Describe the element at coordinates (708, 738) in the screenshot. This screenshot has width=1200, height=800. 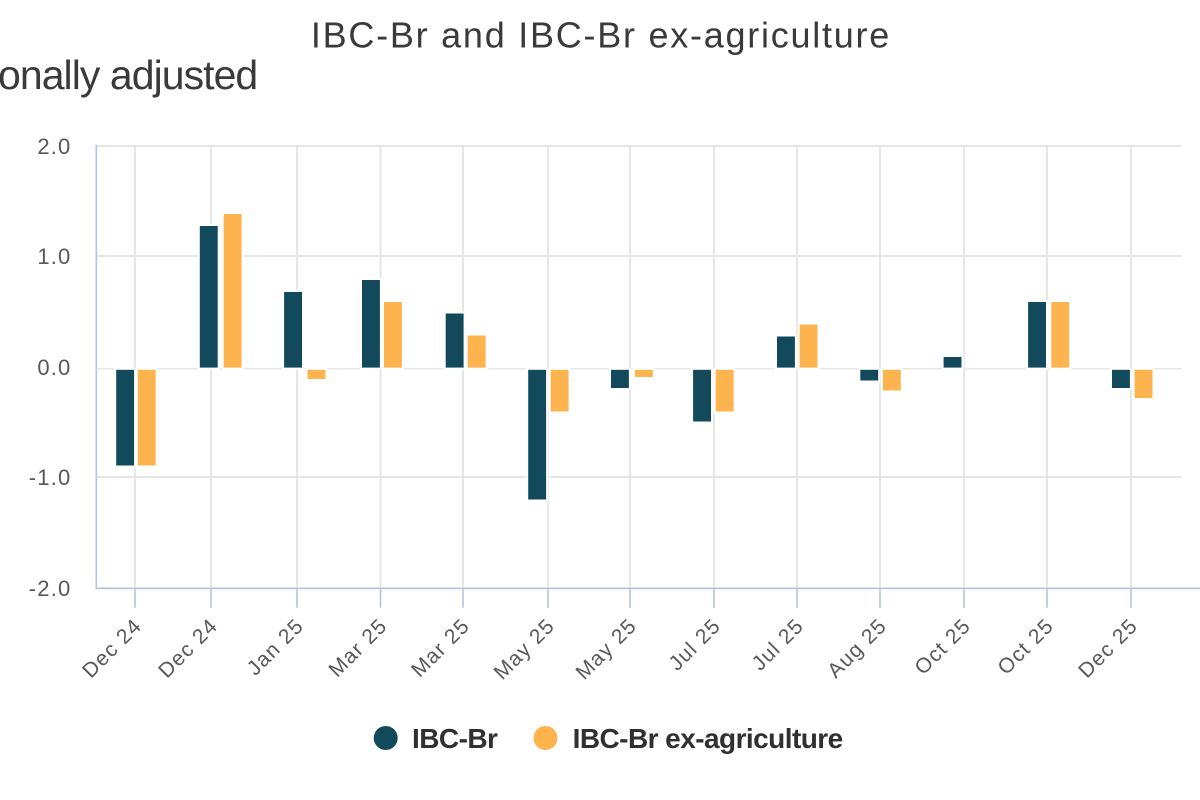
I see `svg-text: IBC-Br ex-agriculture` at that location.